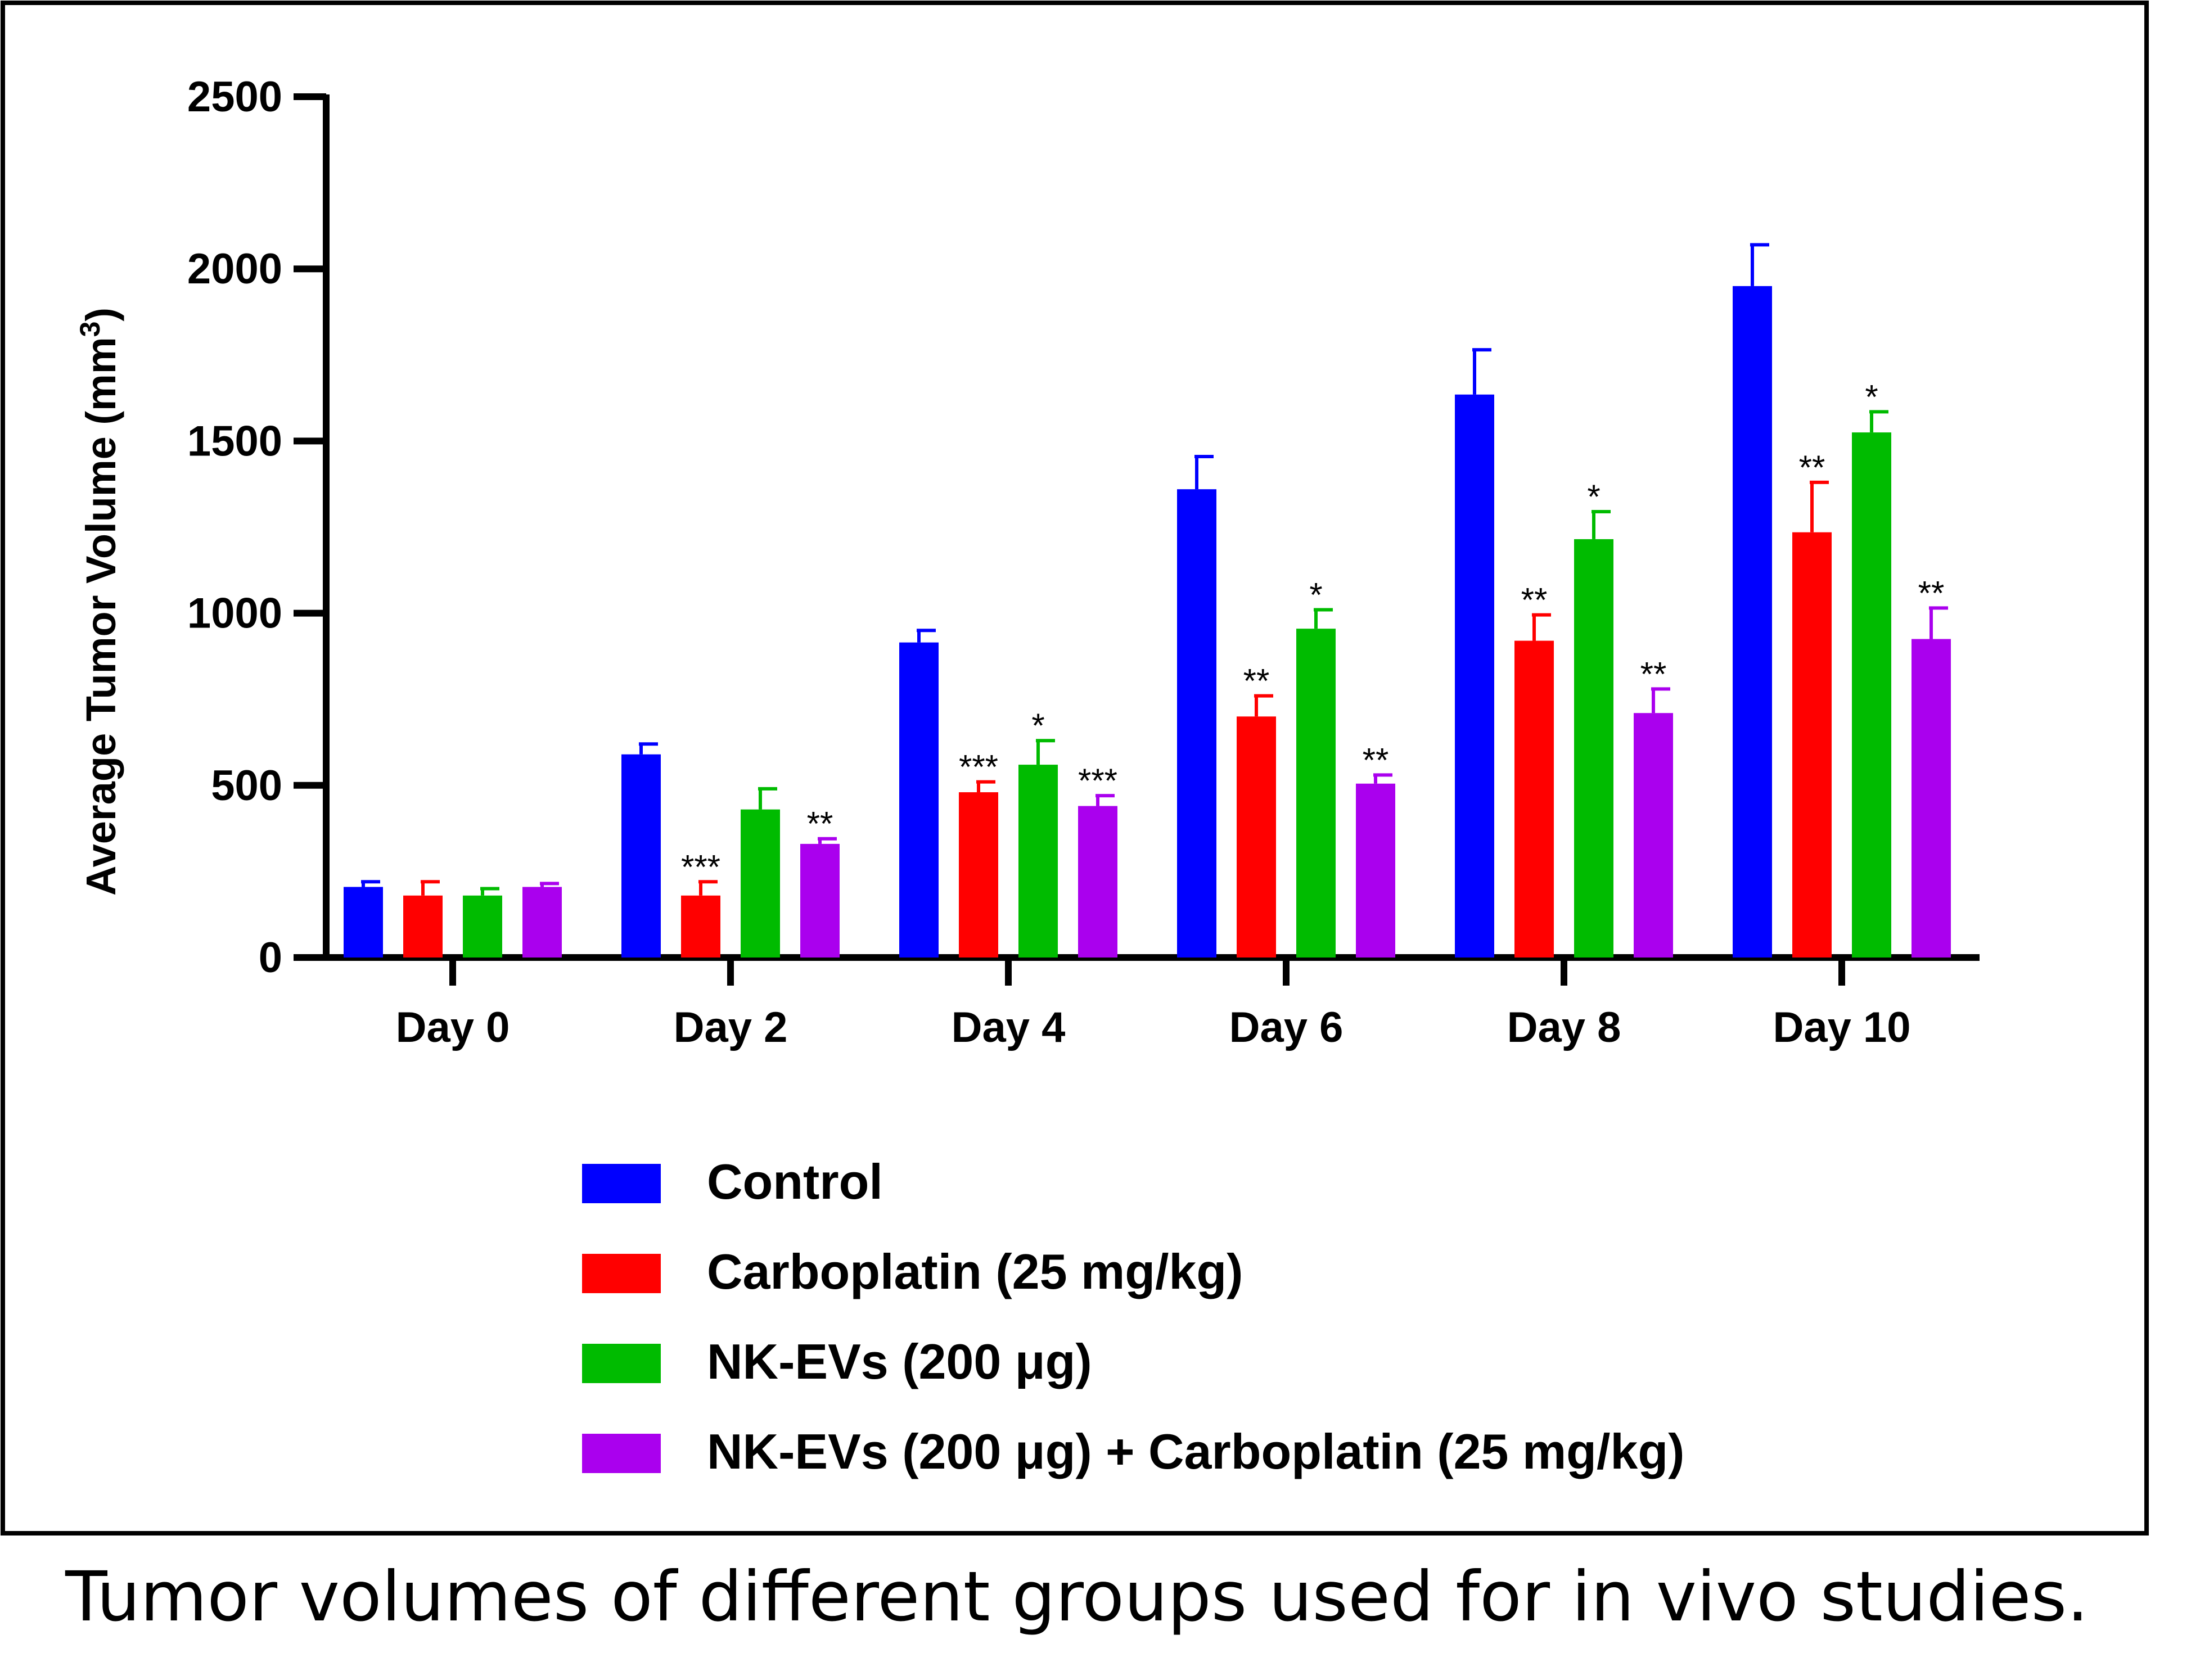 The width and height of the screenshot is (2191, 1680). I want to click on x-tick-label: Day 8, so click(1564, 1027).